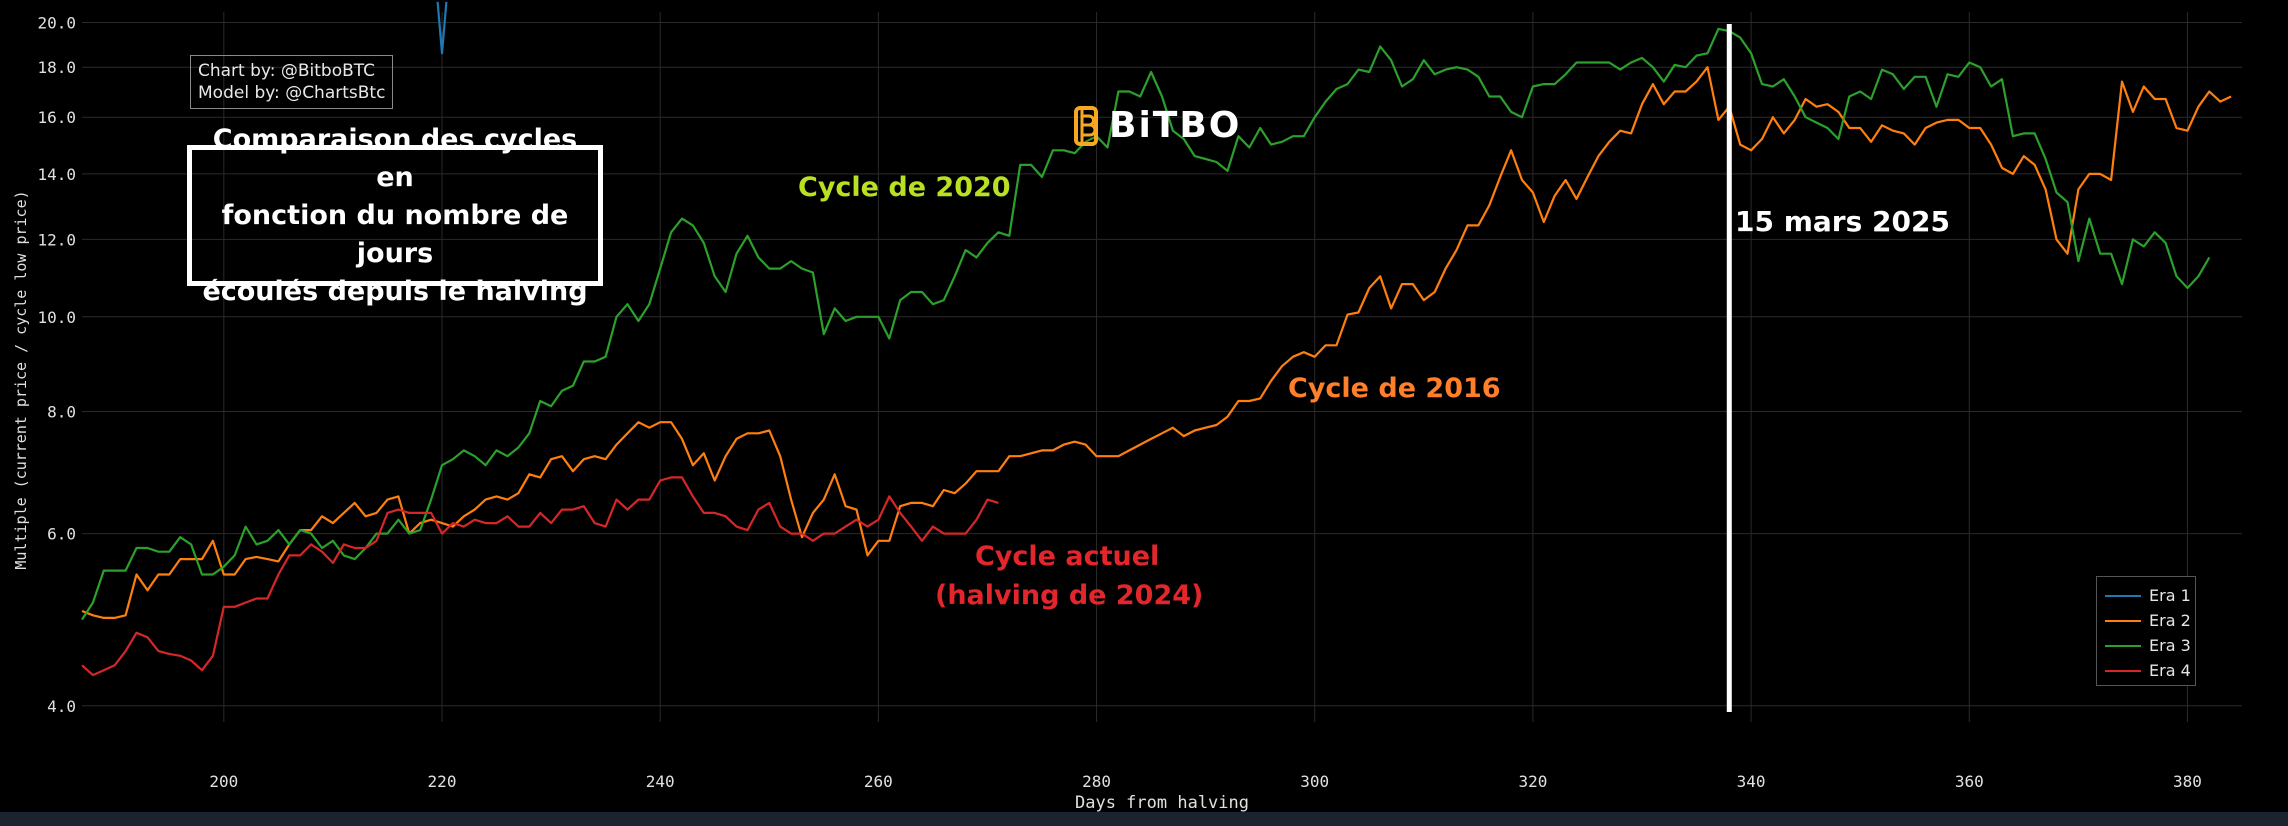 The width and height of the screenshot is (2288, 826). I want to click on legend-item-era-4: Era 4, so click(2150, 670).